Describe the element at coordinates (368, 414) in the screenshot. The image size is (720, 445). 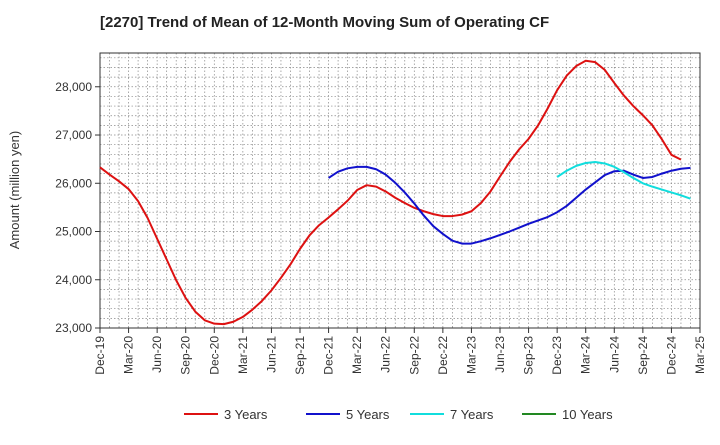
I see `legend-label-5-years: 5 Years` at that location.